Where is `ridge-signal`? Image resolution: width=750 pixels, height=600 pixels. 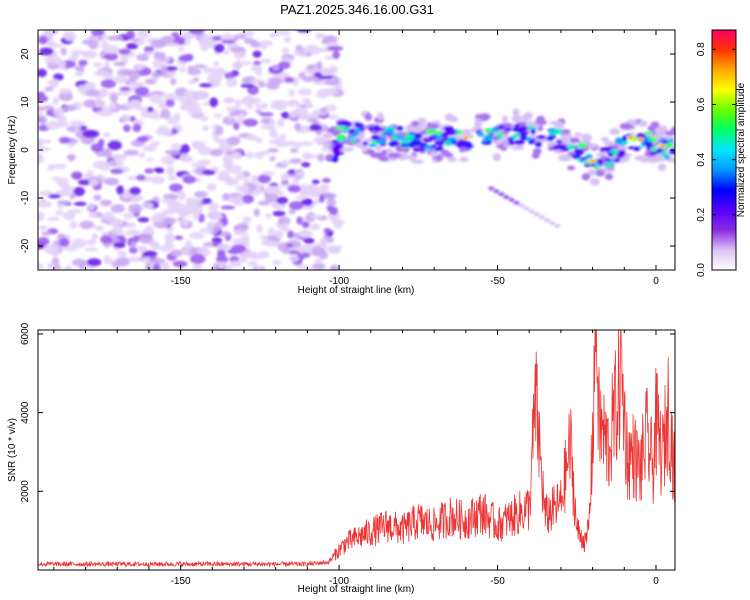
ridge-signal is located at coordinates (499, 168).